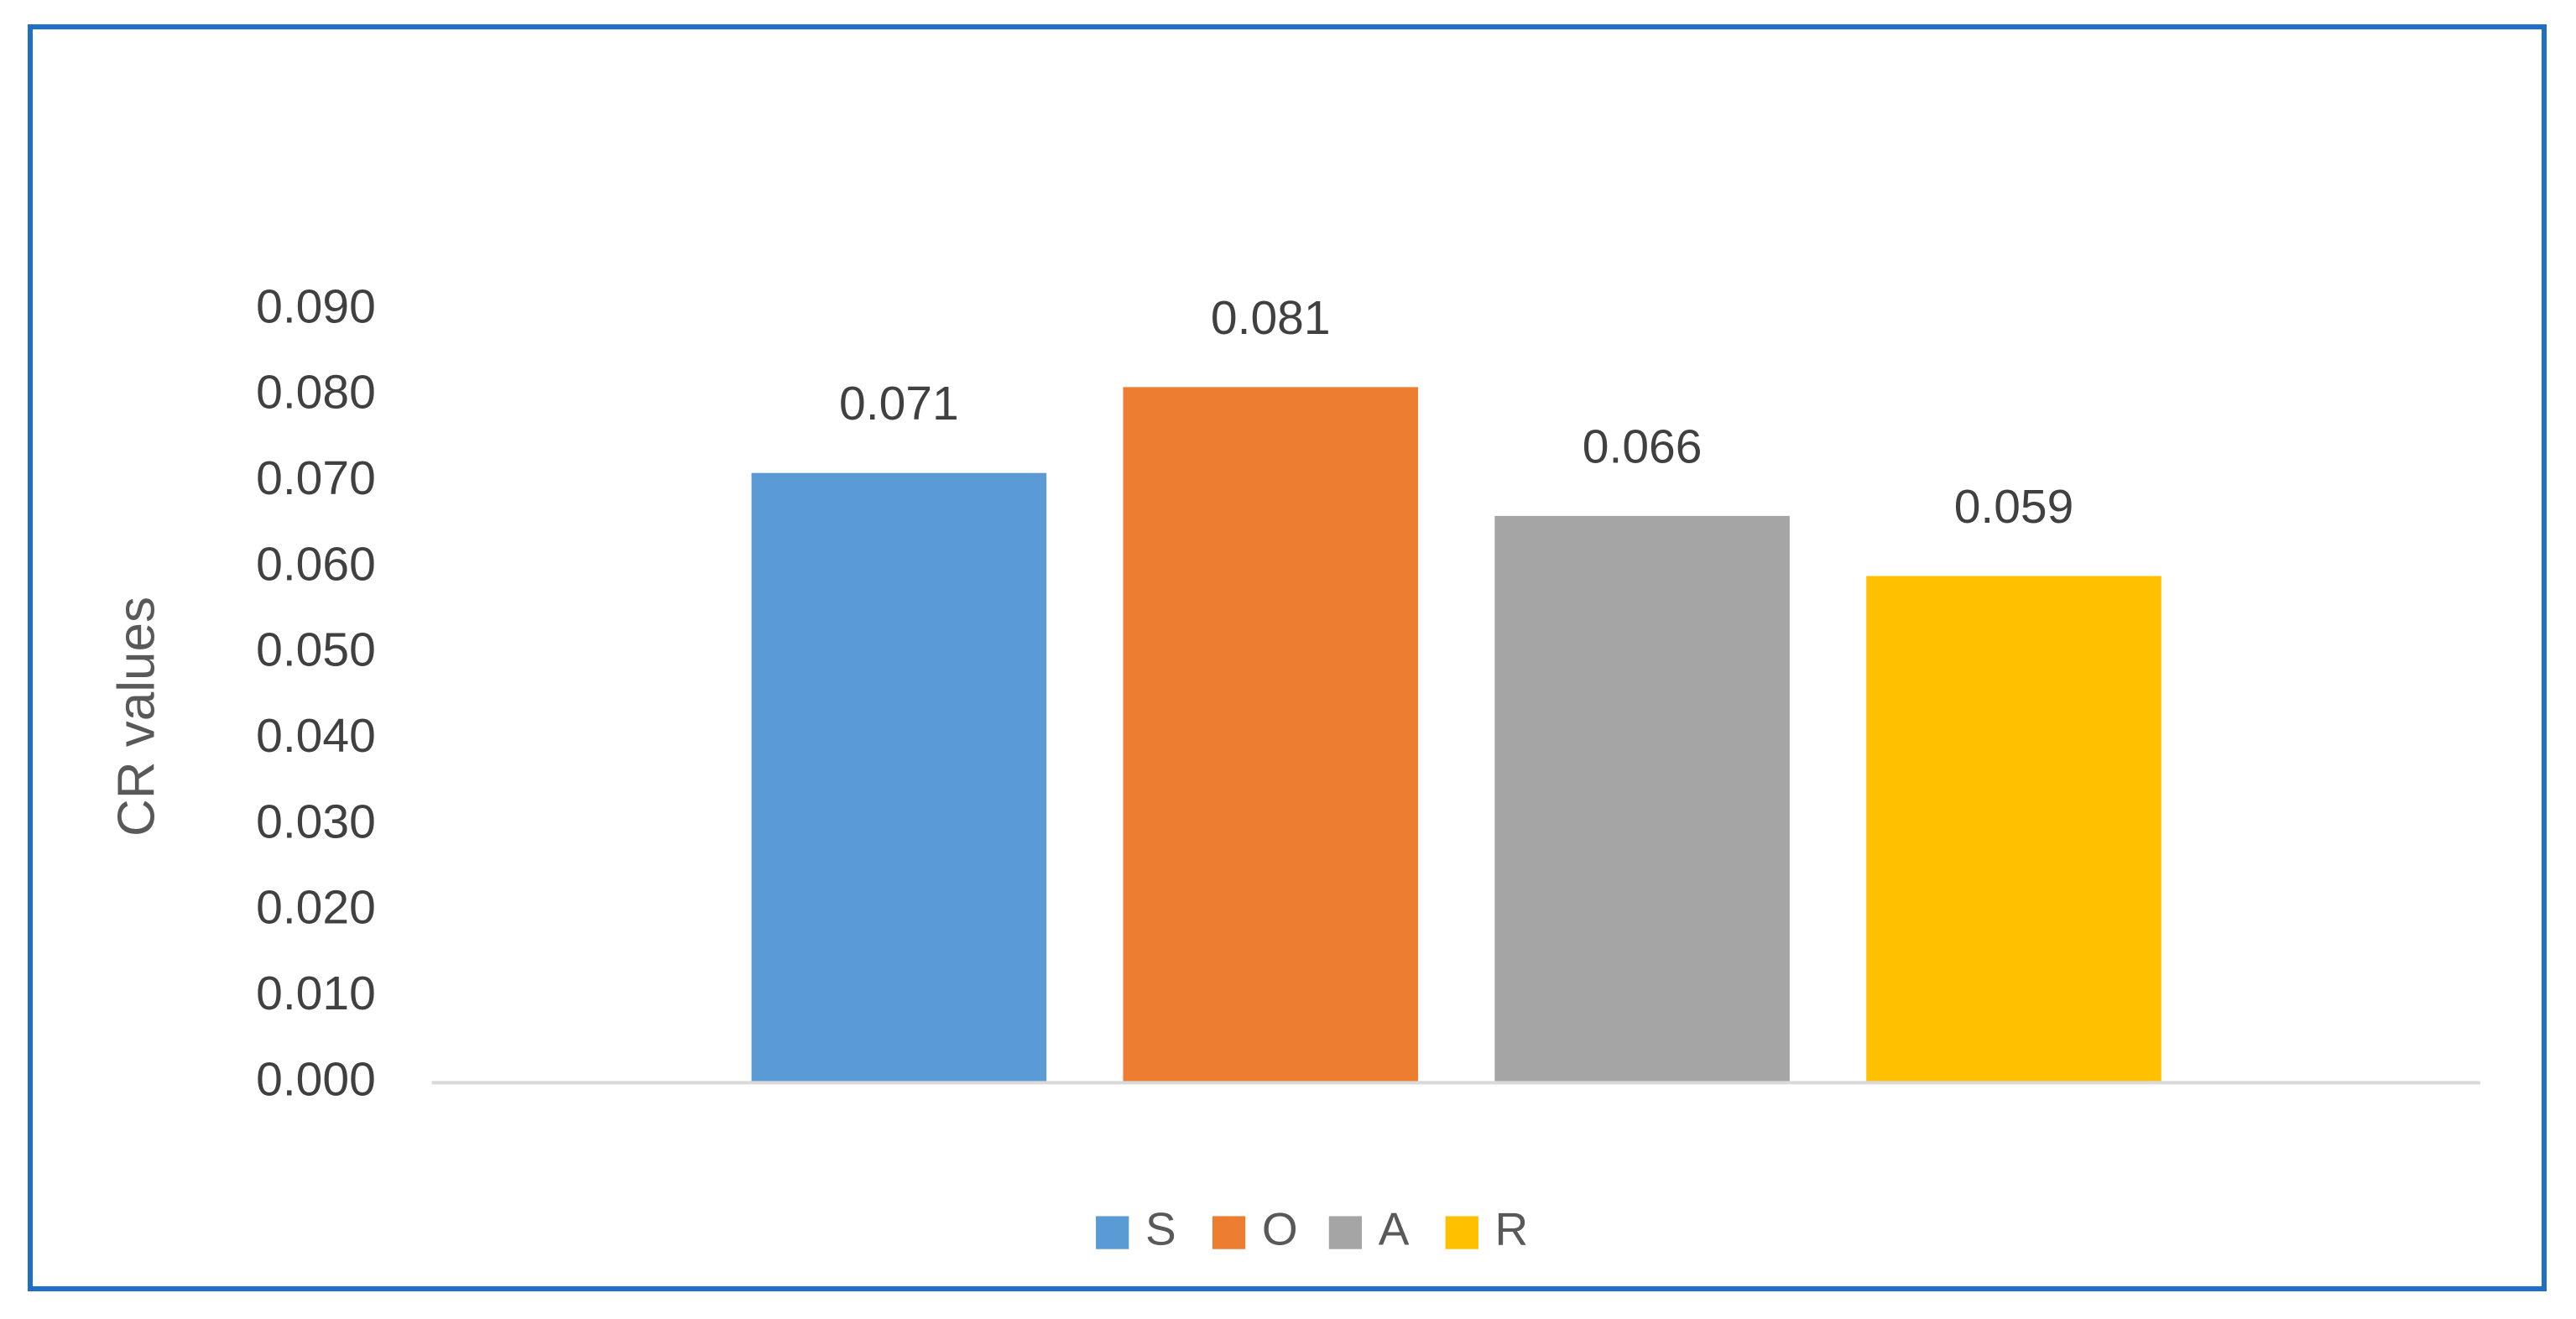  I want to click on value-label: 0.066, so click(1643, 446).